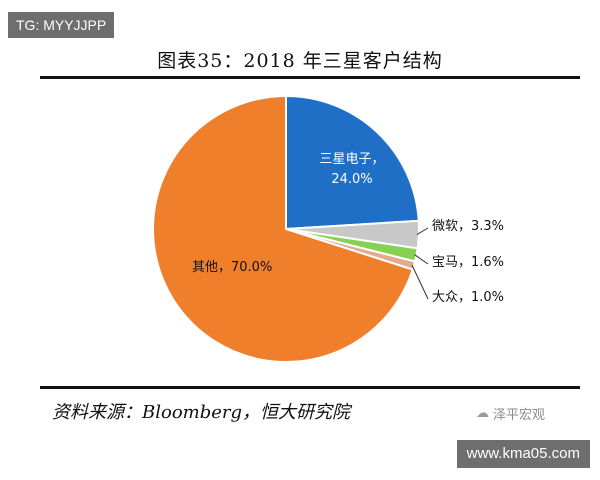 This screenshot has height=480, width=600. I want to click on slice-name-1: 三星电子，, so click(351, 159).